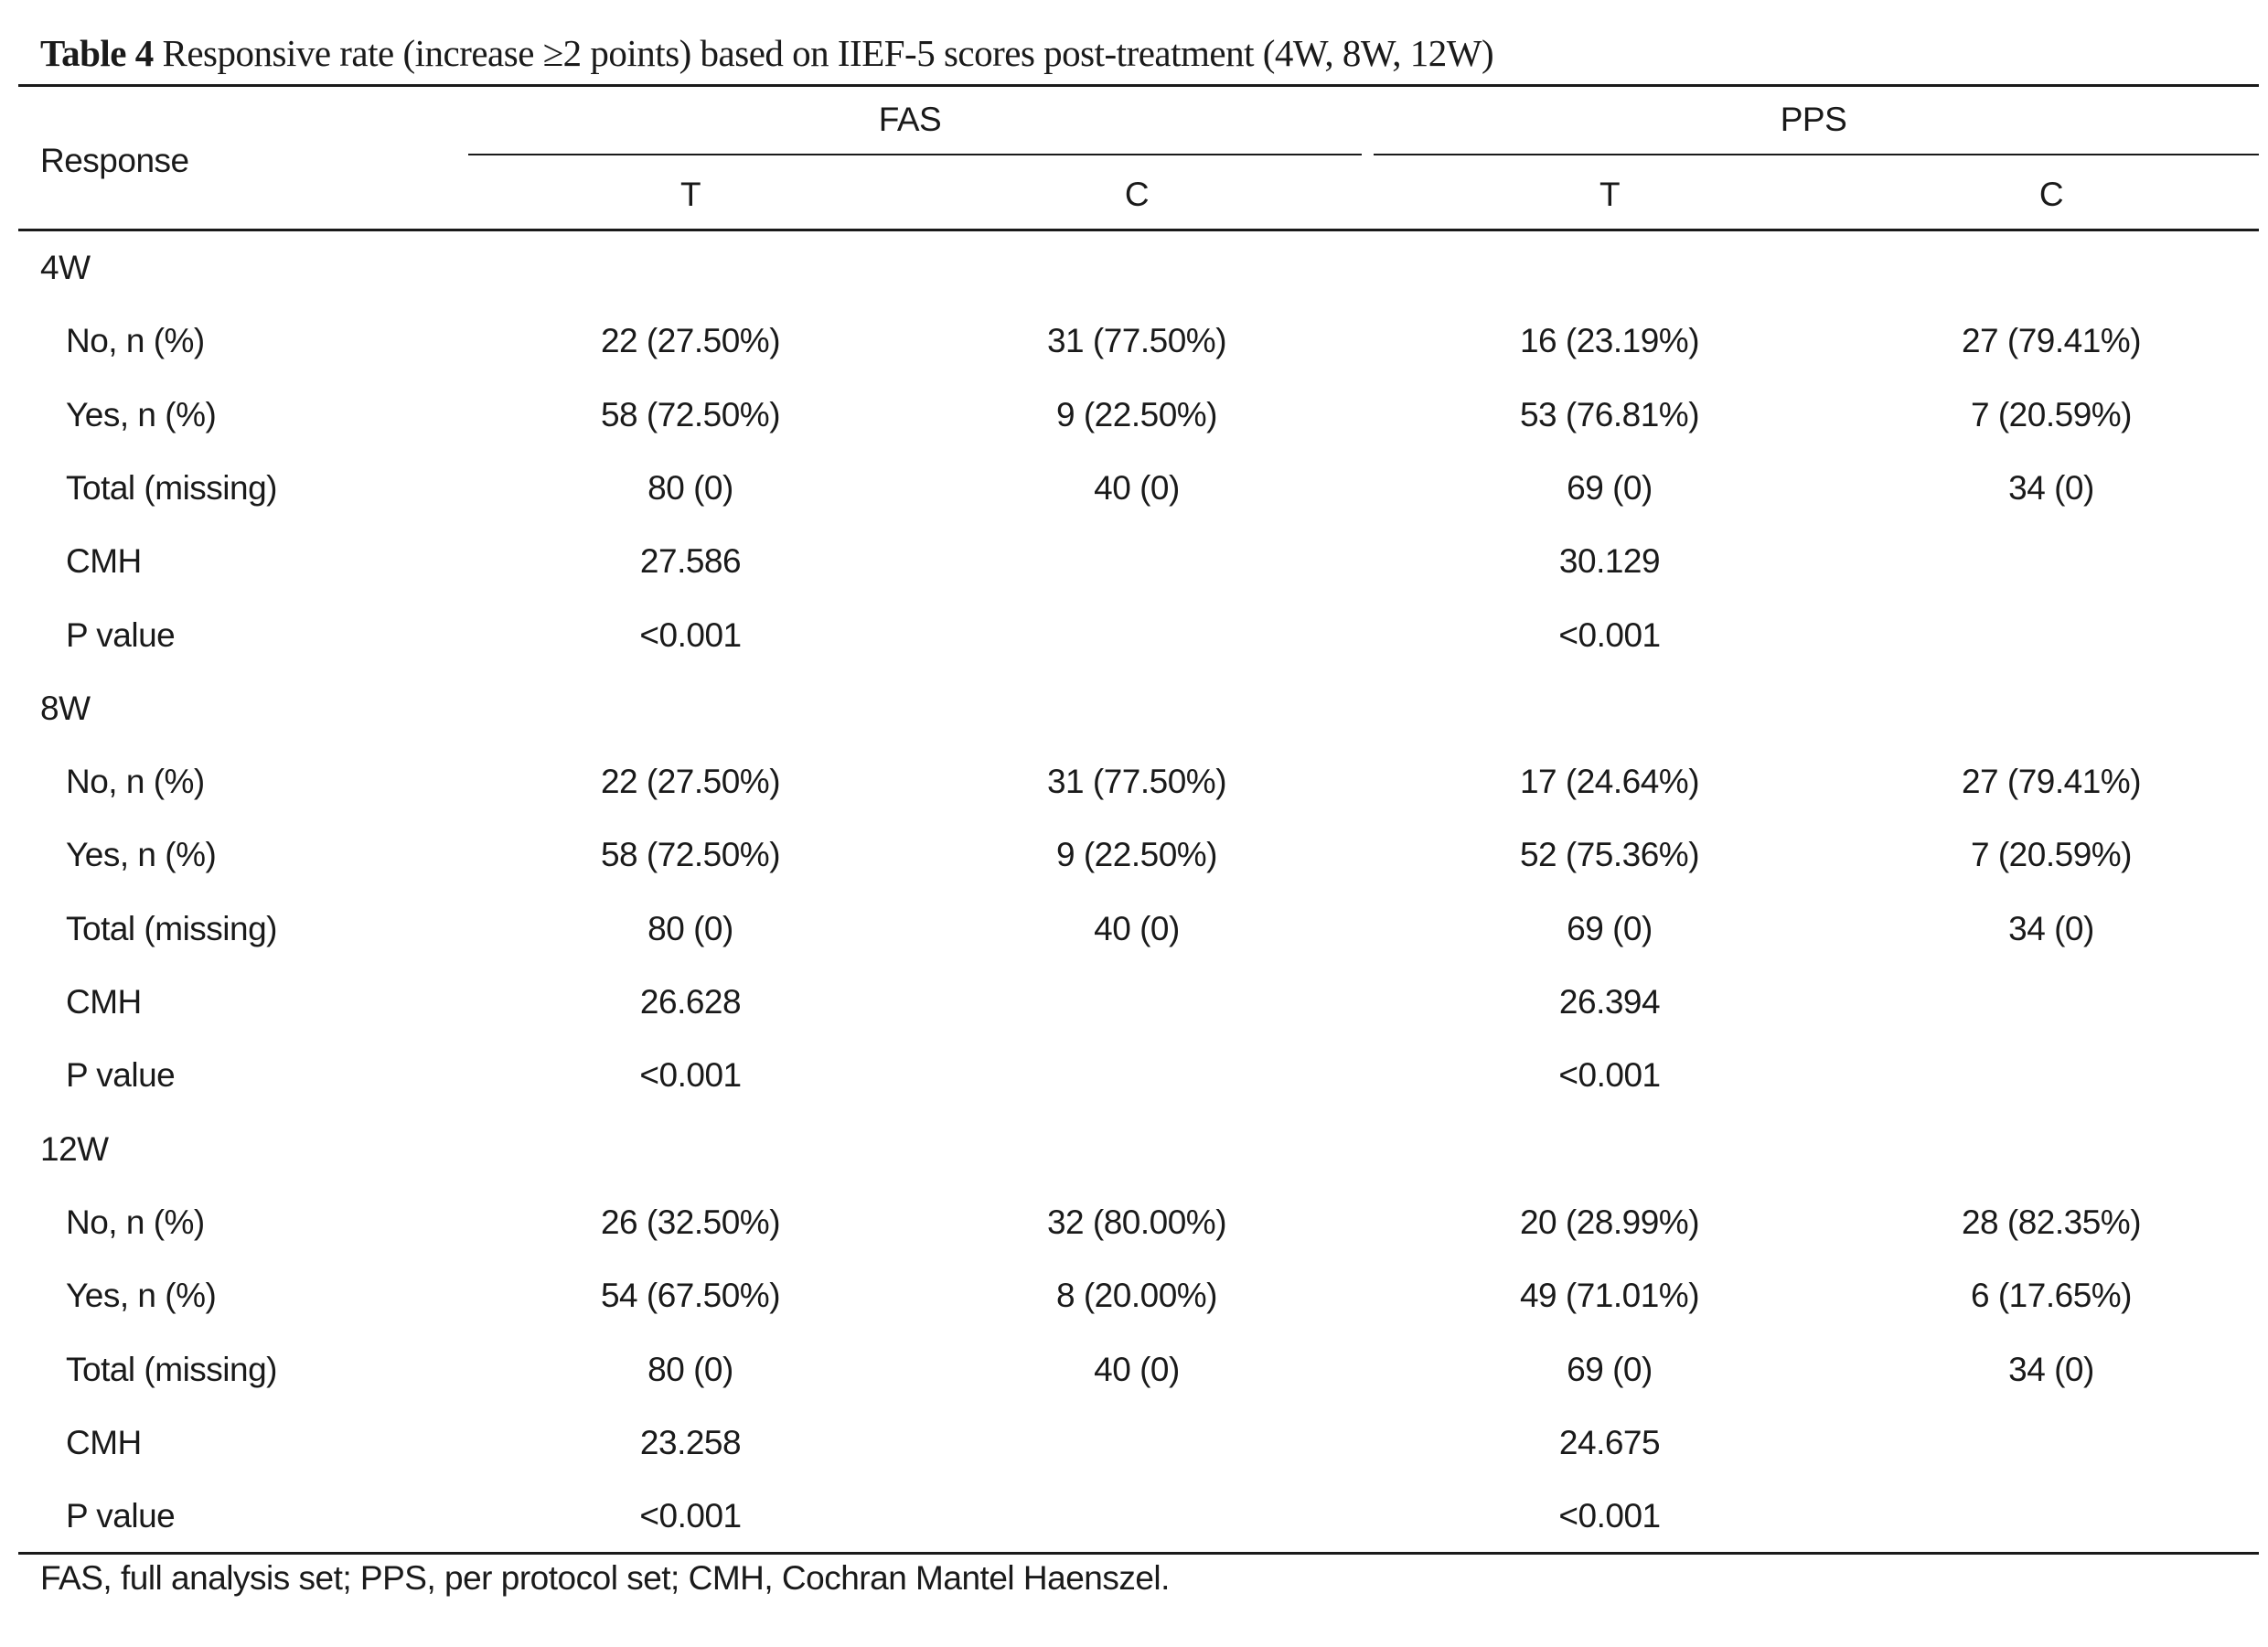 Image resolution: width=2268 pixels, height=1647 pixels. What do you see at coordinates (1609, 1442) in the screenshot?
I see `cell-pps-t: 24.675` at bounding box center [1609, 1442].